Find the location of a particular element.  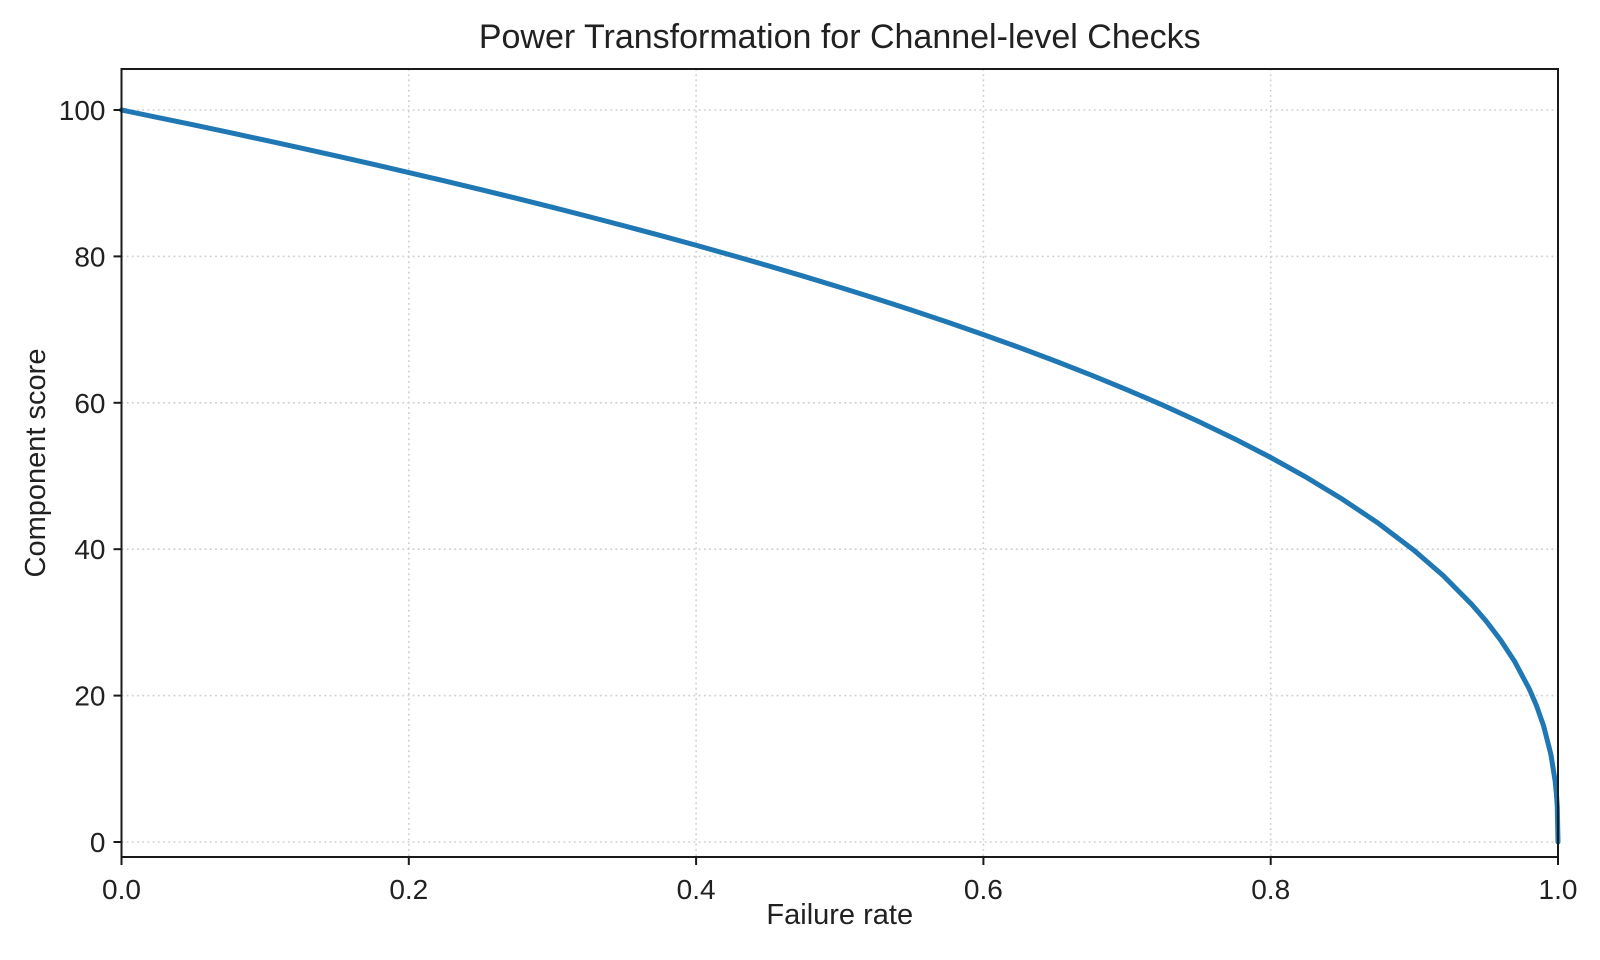

x-tick-label: 0.0 is located at coordinates (121, 889).